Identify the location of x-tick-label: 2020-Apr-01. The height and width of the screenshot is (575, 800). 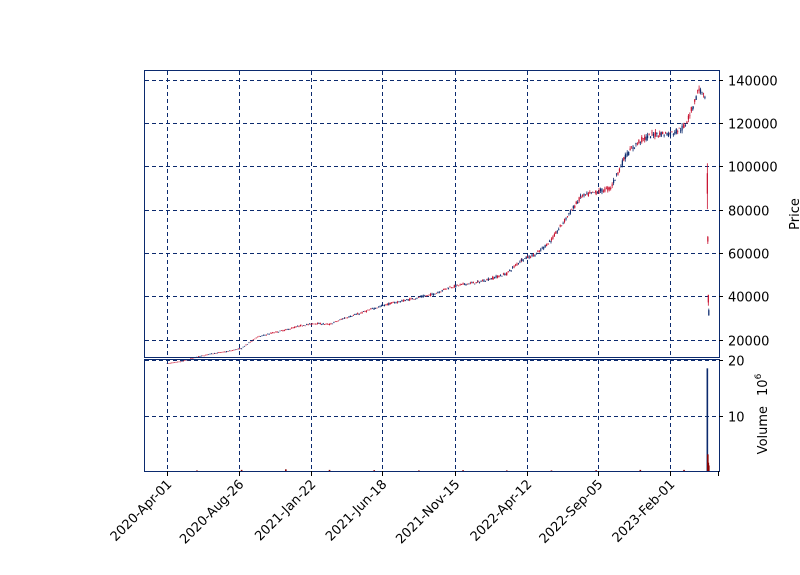
(141, 510).